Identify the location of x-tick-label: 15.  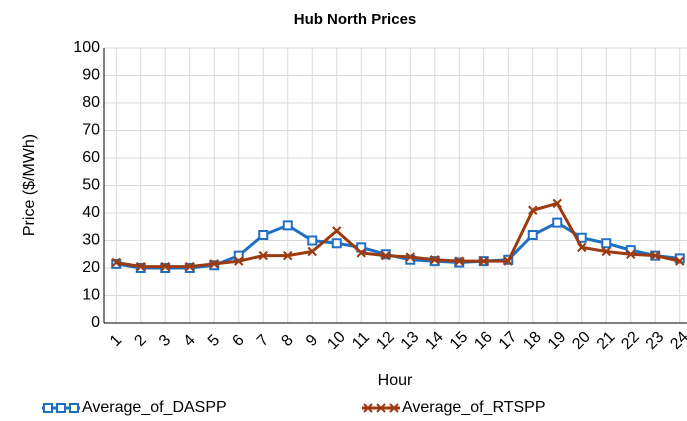
(459, 340).